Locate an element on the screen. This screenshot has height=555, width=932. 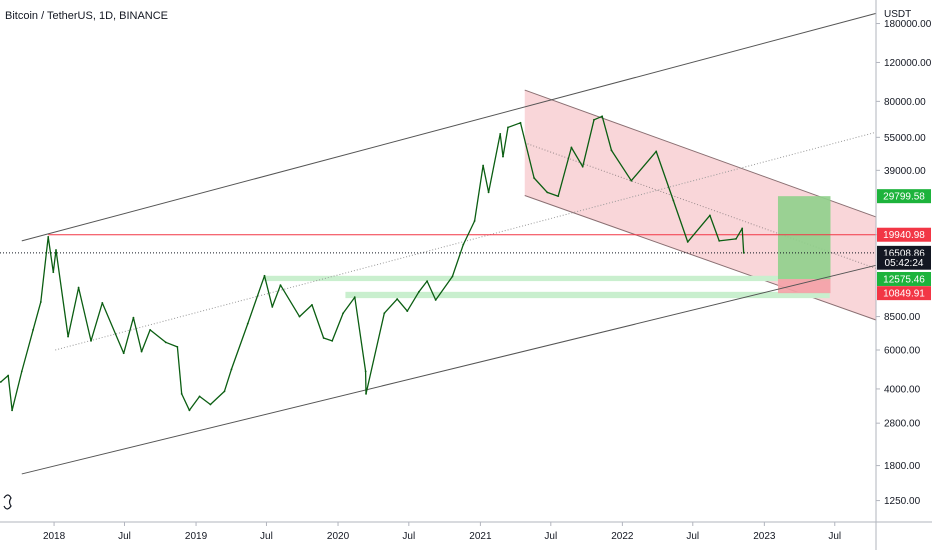
price-badge-label-1: 29799.58 is located at coordinates (904, 197).